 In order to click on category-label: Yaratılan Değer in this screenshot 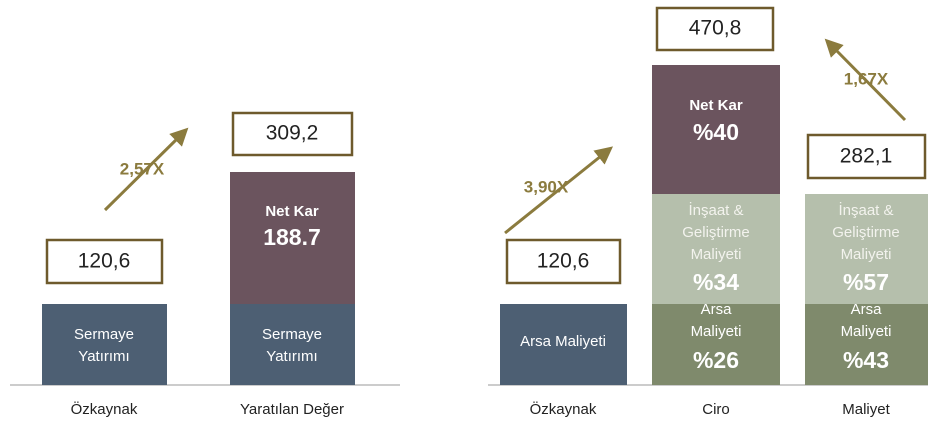, I will do `click(292, 409)`.